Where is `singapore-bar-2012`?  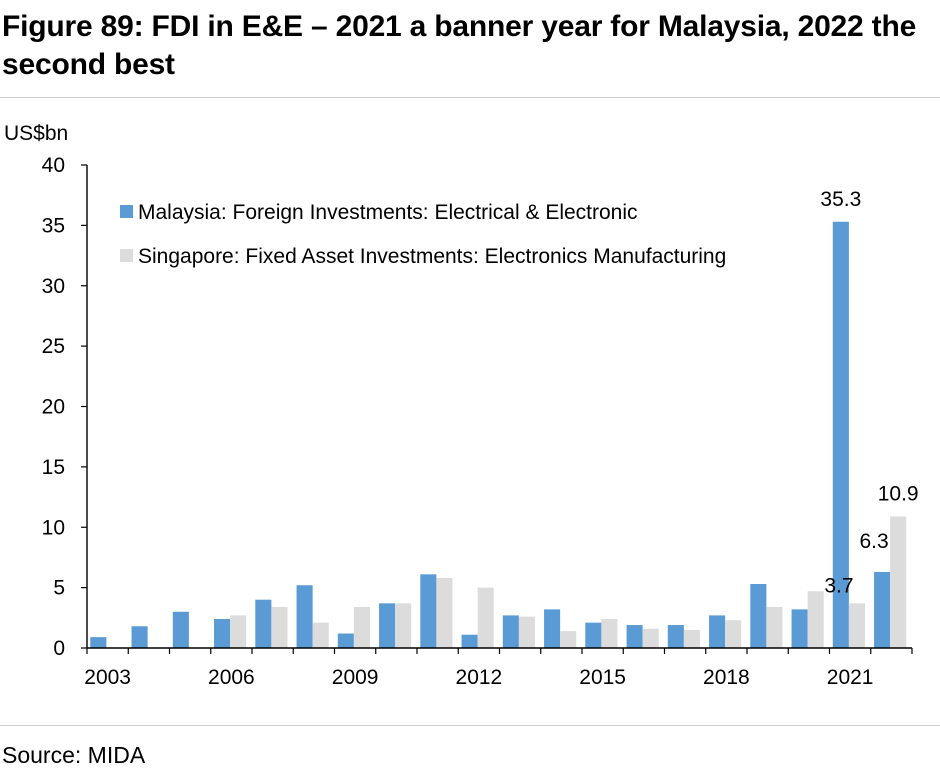 singapore-bar-2012 is located at coordinates (485, 617).